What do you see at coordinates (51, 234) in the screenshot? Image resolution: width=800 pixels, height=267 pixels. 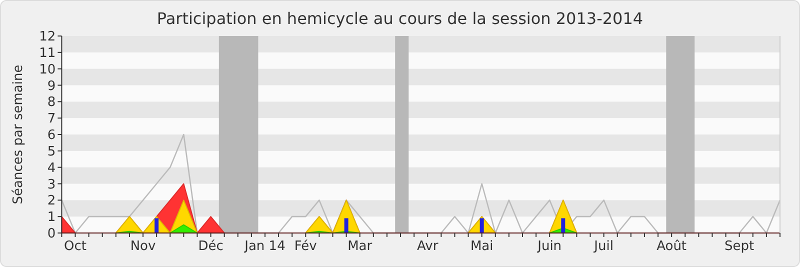 I see `y-tick-label: 0` at bounding box center [51, 234].